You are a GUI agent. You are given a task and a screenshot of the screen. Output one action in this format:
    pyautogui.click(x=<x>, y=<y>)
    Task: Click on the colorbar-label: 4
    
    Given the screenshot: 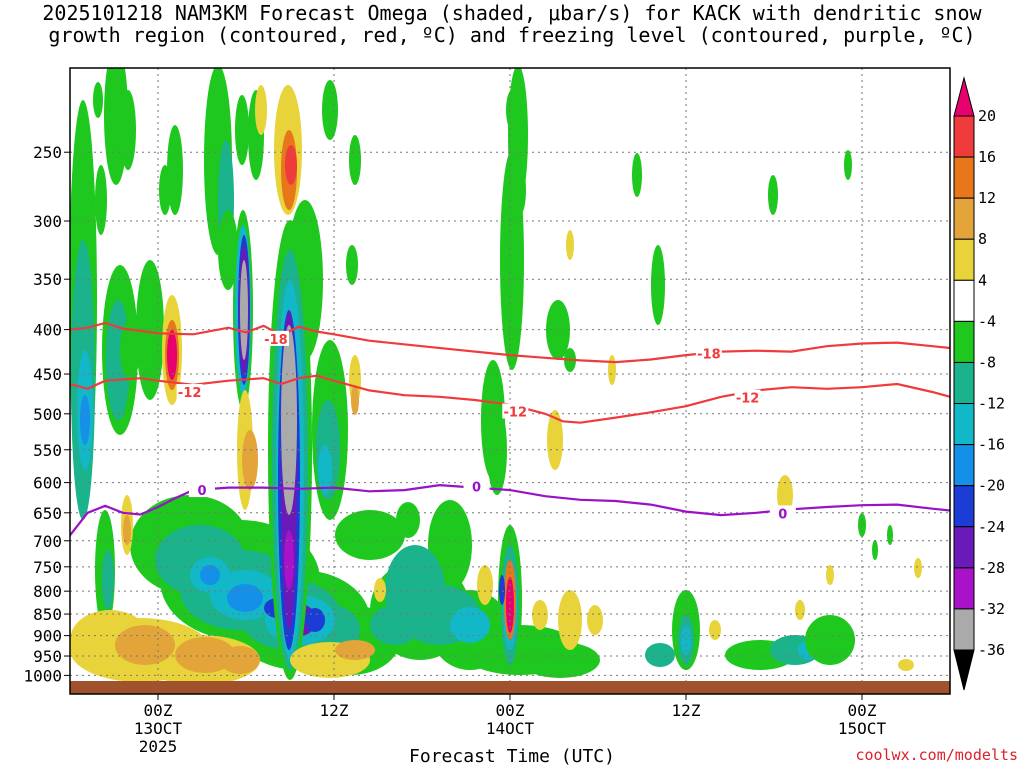 What is the action you would take?
    pyautogui.click(x=982, y=280)
    